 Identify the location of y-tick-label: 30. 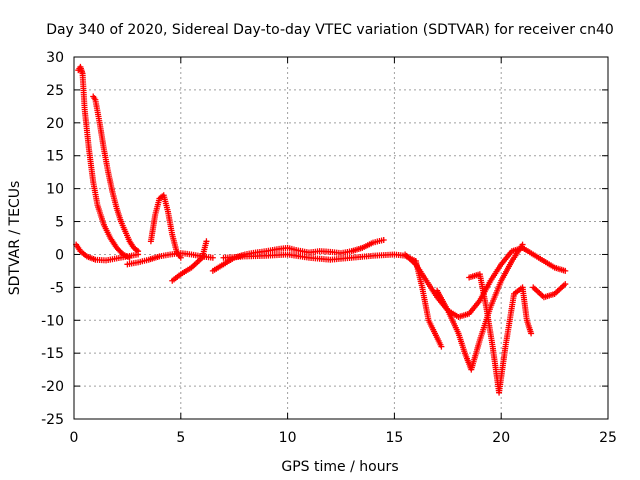
(55, 58).